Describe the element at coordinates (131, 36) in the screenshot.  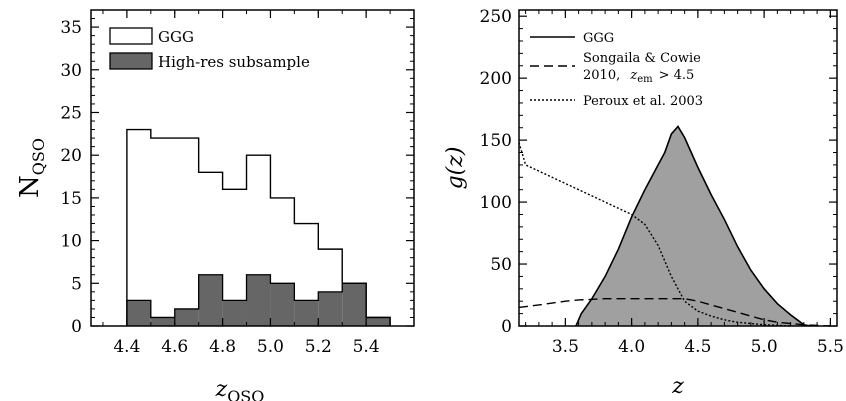
I see `legend-swatch-ggg` at that location.